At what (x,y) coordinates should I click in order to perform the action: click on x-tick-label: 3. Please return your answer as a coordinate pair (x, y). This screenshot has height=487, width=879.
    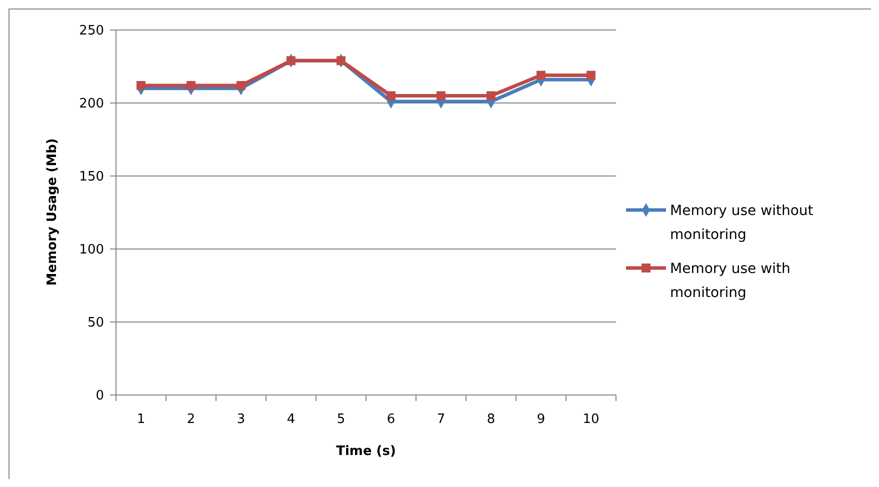
    Looking at the image, I should click on (241, 419).